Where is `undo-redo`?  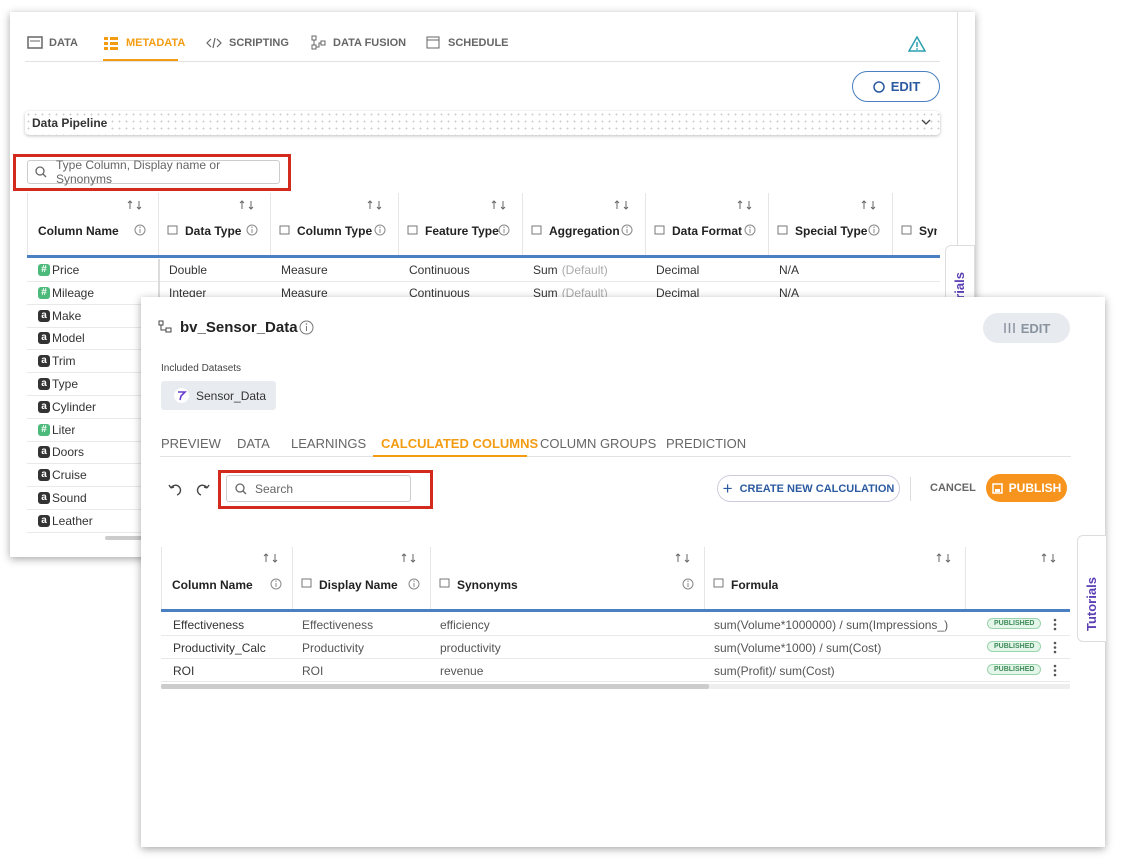
undo-redo is located at coordinates (189, 489).